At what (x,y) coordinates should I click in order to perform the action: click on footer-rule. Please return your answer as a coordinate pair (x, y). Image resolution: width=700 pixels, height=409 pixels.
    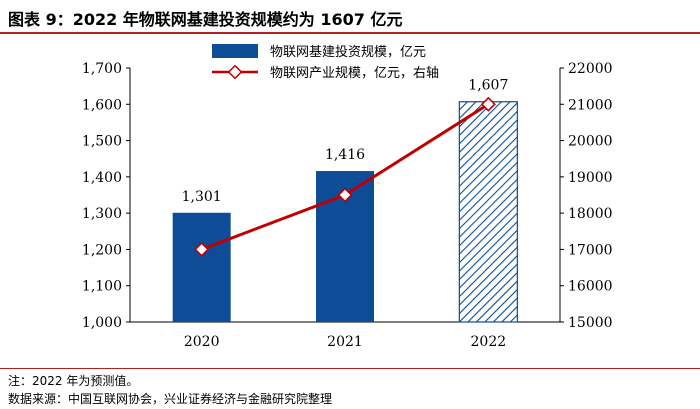
    Looking at the image, I should click on (350, 368).